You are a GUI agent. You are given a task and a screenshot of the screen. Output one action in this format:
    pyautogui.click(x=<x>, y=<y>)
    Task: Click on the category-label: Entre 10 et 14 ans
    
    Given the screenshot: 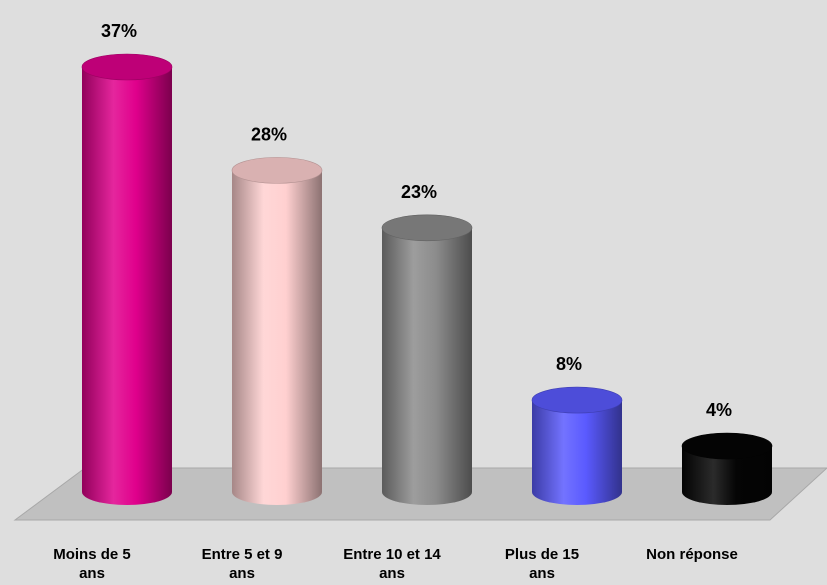 What is the action you would take?
    pyautogui.click(x=392, y=564)
    